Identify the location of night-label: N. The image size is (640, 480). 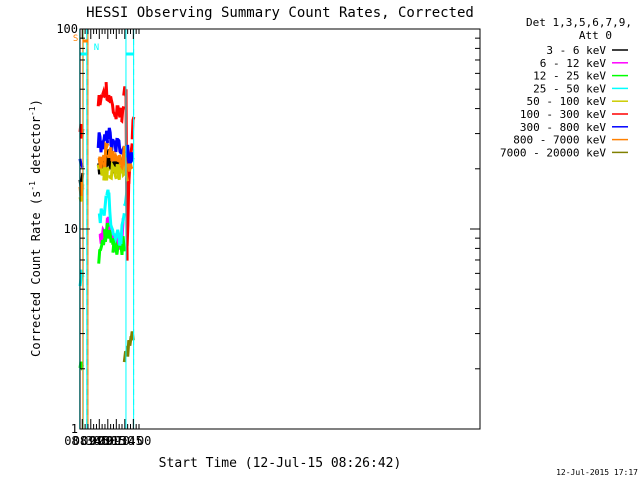
(96, 48).